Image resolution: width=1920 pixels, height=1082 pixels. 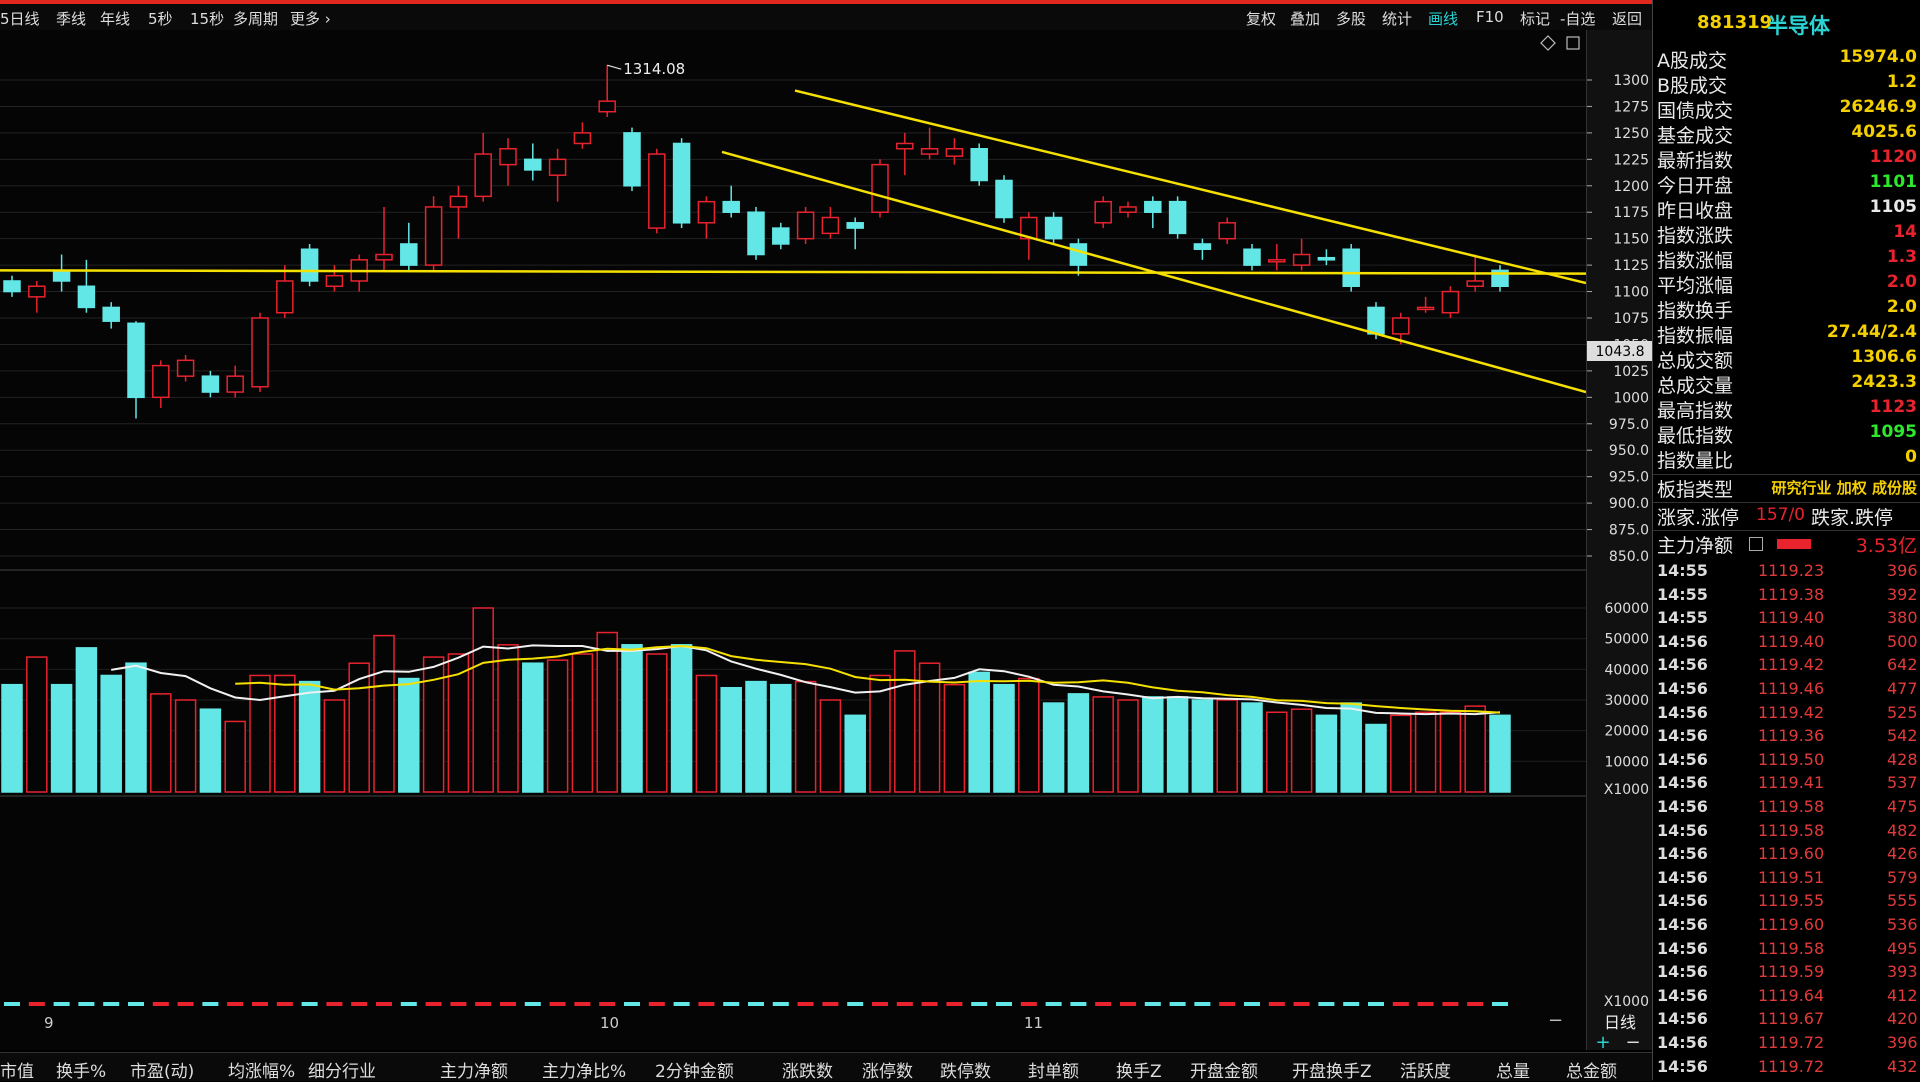 What do you see at coordinates (1139, 1072) in the screenshot?
I see `bottom-tab: 换手Z` at bounding box center [1139, 1072].